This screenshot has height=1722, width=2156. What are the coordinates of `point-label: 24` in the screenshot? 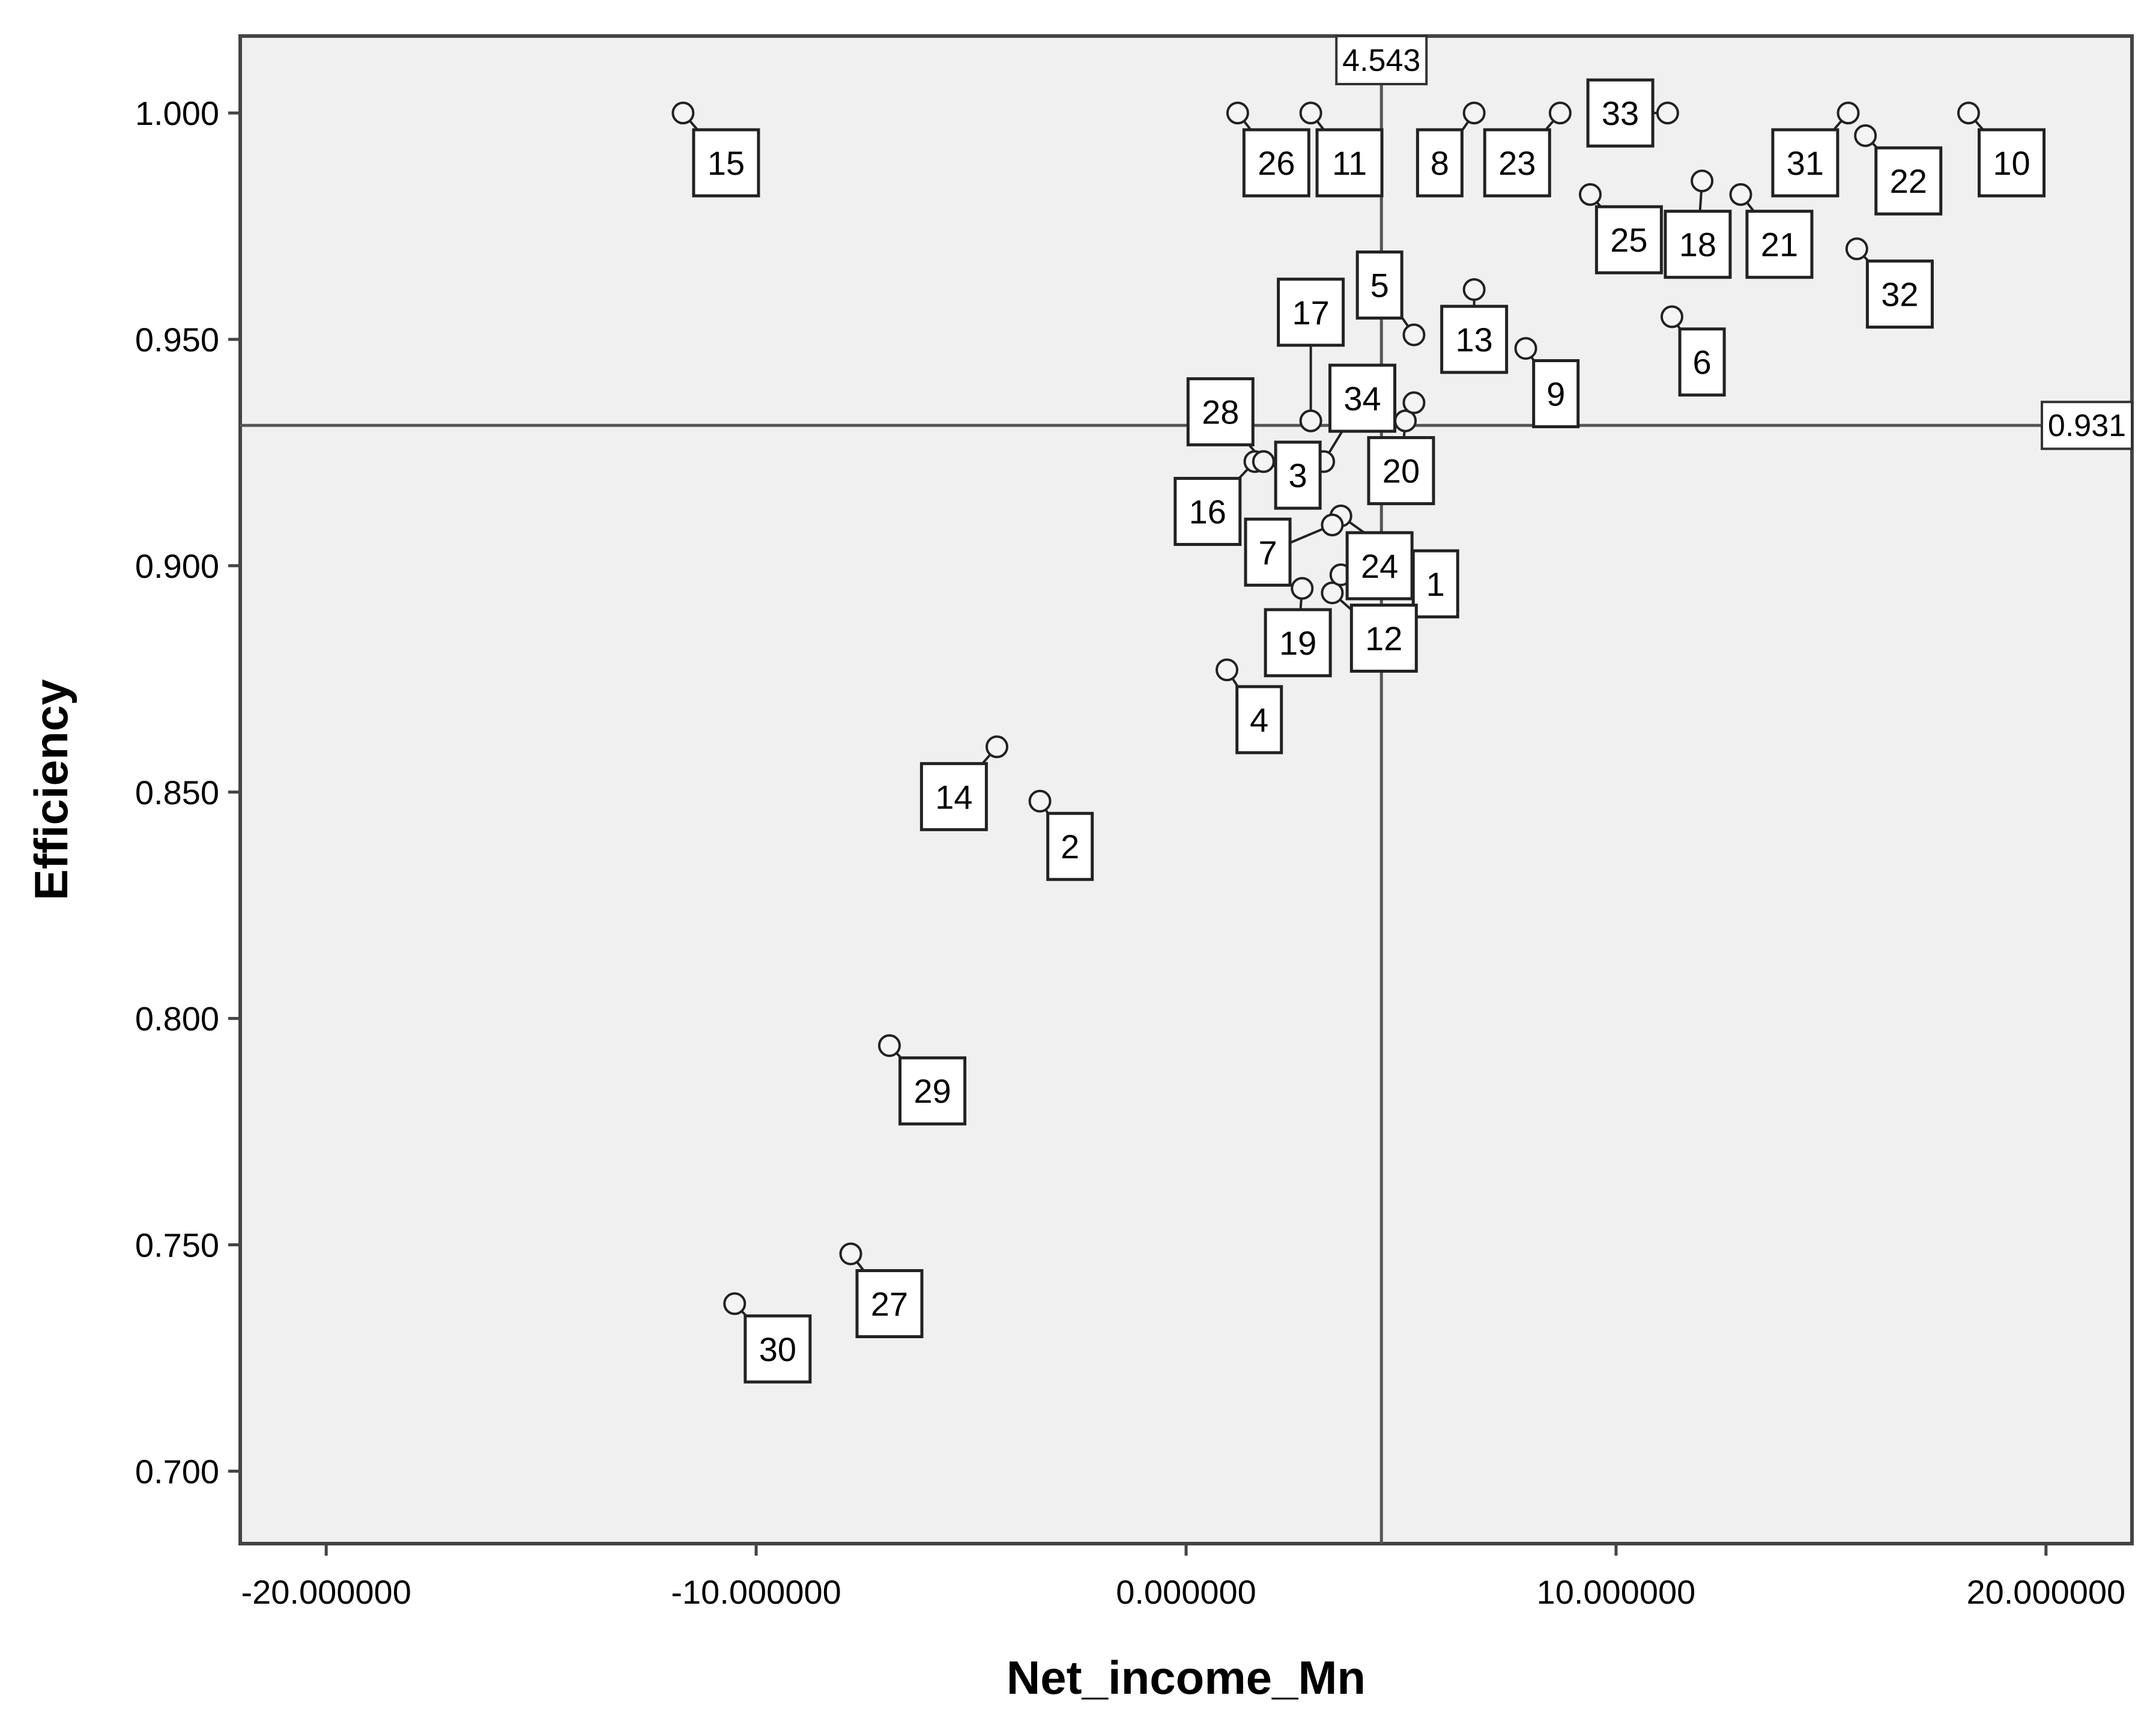 It's located at (1379, 566).